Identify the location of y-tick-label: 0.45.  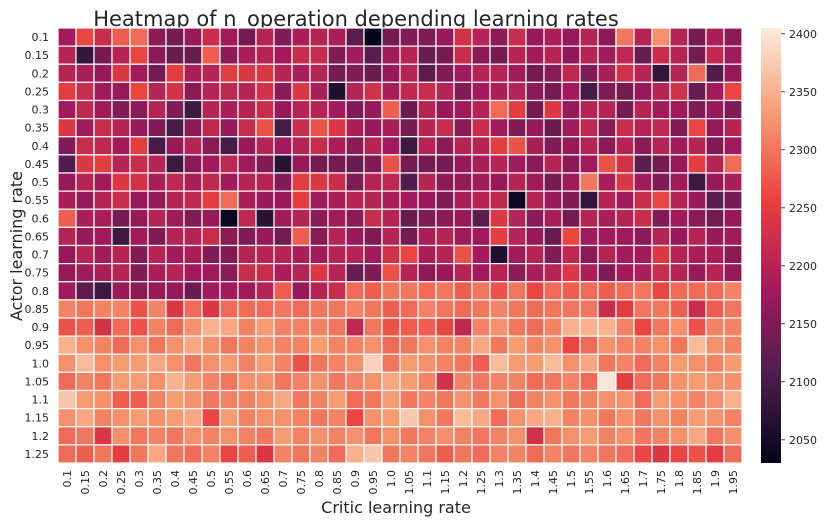
(37, 164).